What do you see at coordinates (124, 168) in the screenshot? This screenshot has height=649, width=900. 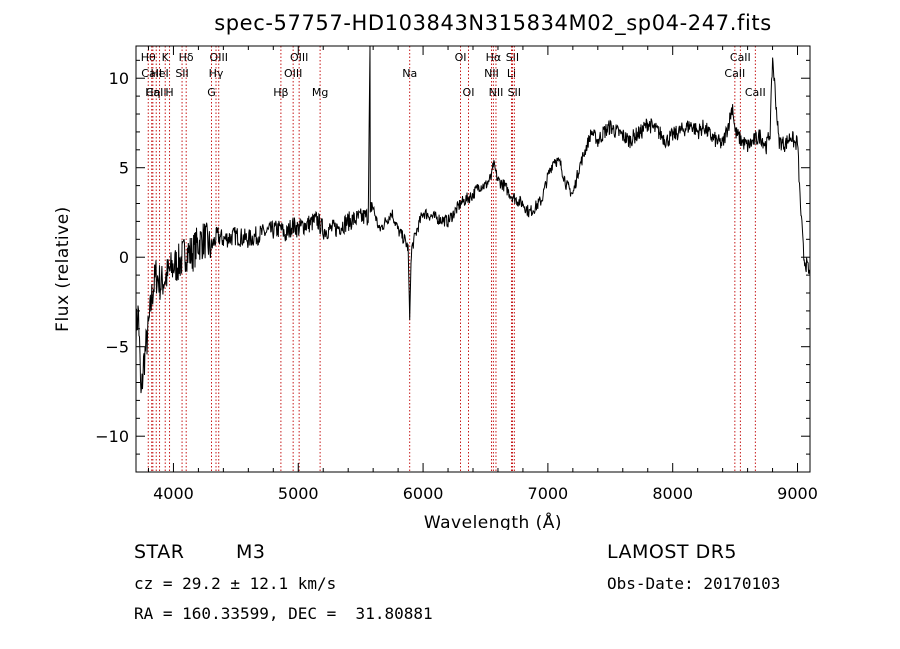 I see `y-tick-label-5: 5` at bounding box center [124, 168].